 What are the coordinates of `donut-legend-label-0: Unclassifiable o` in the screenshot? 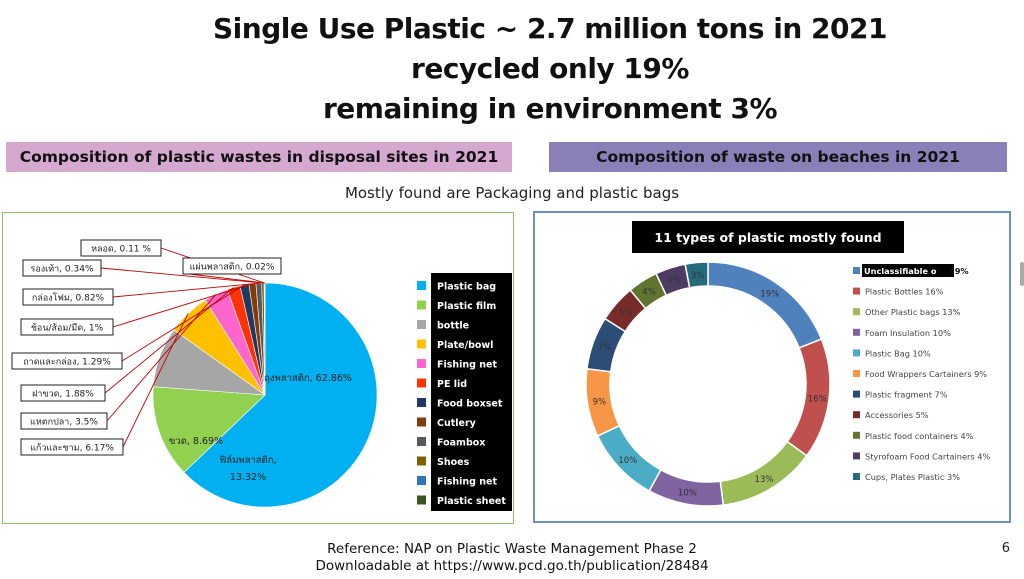 It's located at (900, 271).